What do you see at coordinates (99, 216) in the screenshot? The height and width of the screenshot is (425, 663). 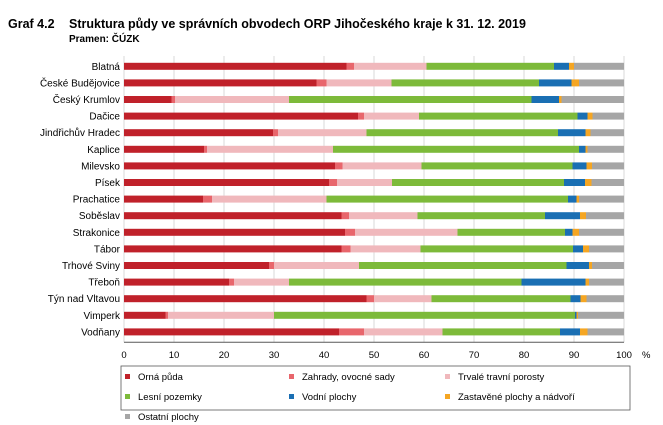 I see `category-label: Soběslav` at bounding box center [99, 216].